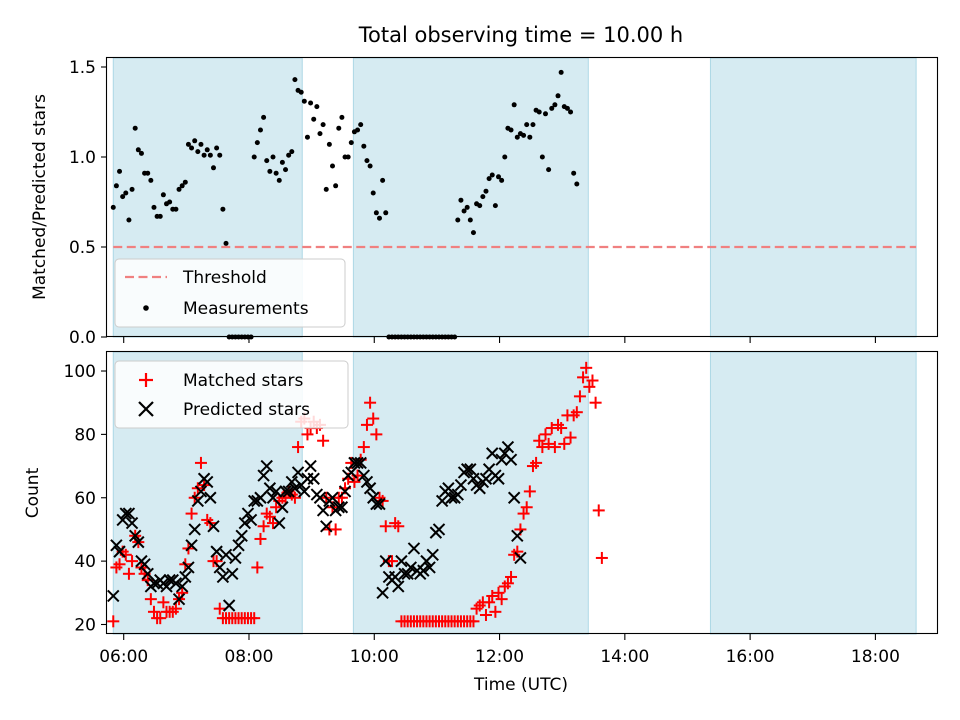 This screenshot has height=720, width=960. I want to click on top-y-tick-label: 0.0, so click(82, 338).